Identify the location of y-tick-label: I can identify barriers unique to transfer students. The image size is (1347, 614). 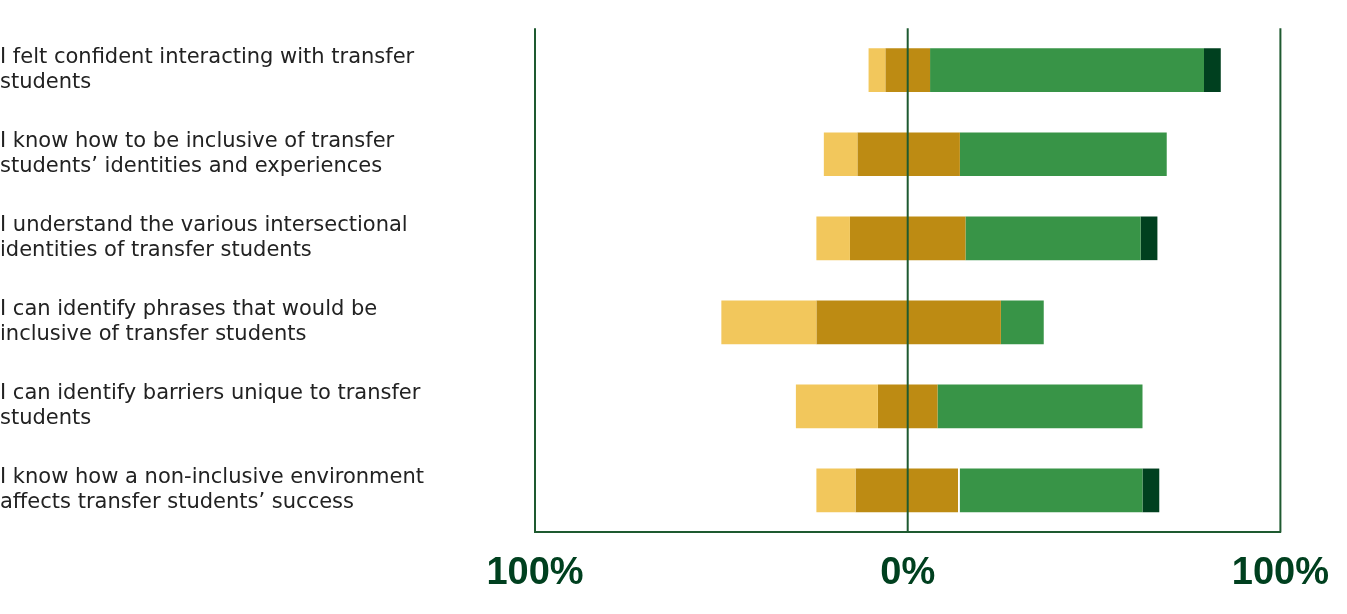
(210, 405).